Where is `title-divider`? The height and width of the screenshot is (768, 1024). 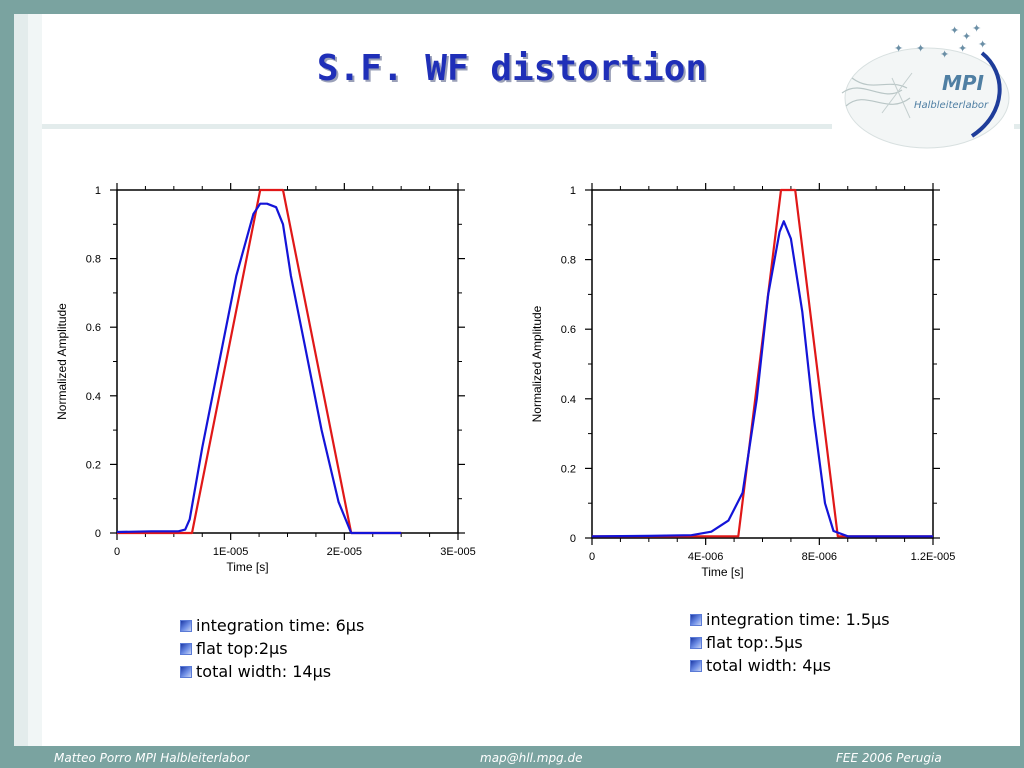
title-divider is located at coordinates (531, 126).